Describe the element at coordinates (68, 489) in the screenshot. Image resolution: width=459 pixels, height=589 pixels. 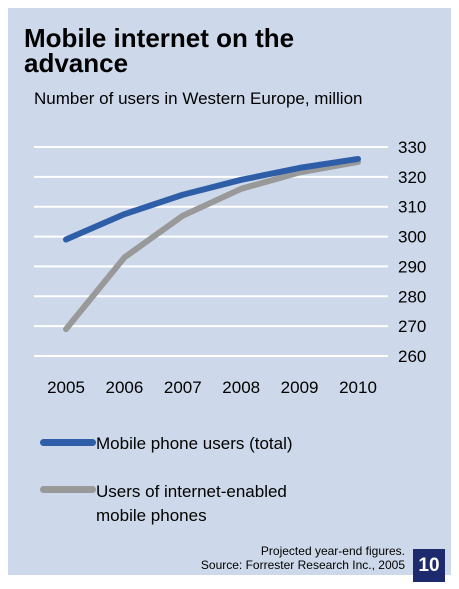
I see `legend-swatch-internet-users` at that location.